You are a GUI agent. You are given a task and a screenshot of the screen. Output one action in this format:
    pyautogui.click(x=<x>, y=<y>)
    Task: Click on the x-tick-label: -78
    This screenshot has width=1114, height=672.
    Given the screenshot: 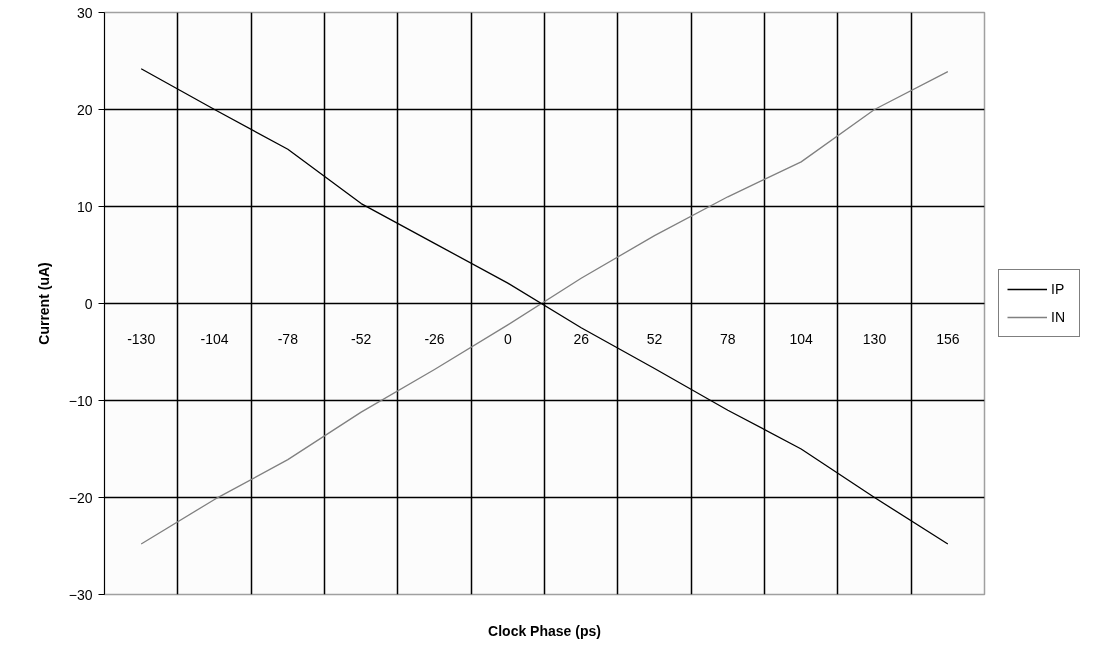 What is the action you would take?
    pyautogui.click(x=288, y=338)
    